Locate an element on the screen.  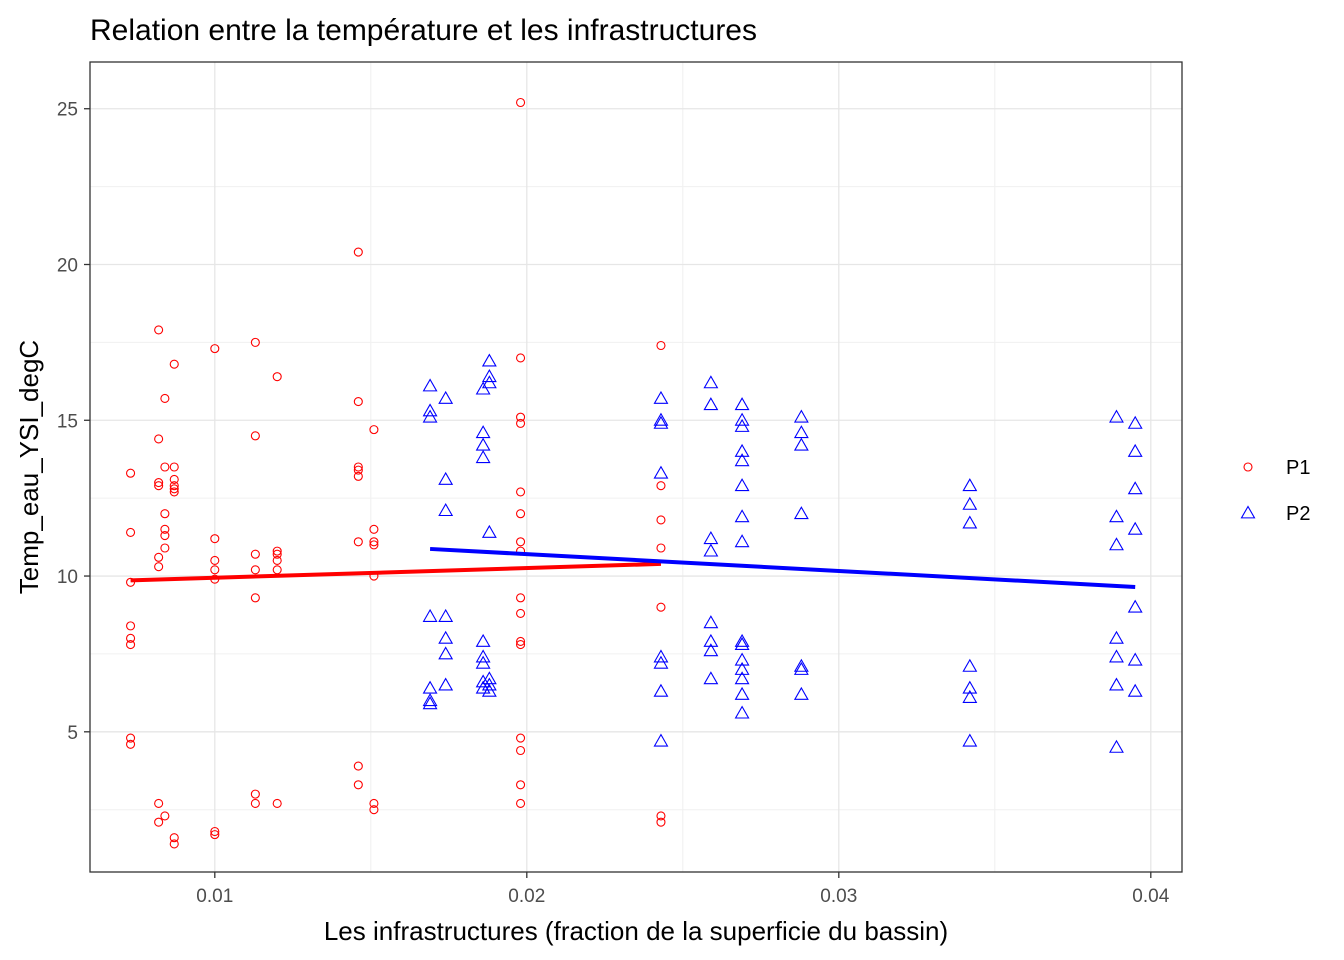
y-axis-ticks: 5 10 15 20 25 is located at coordinates (73, 422).